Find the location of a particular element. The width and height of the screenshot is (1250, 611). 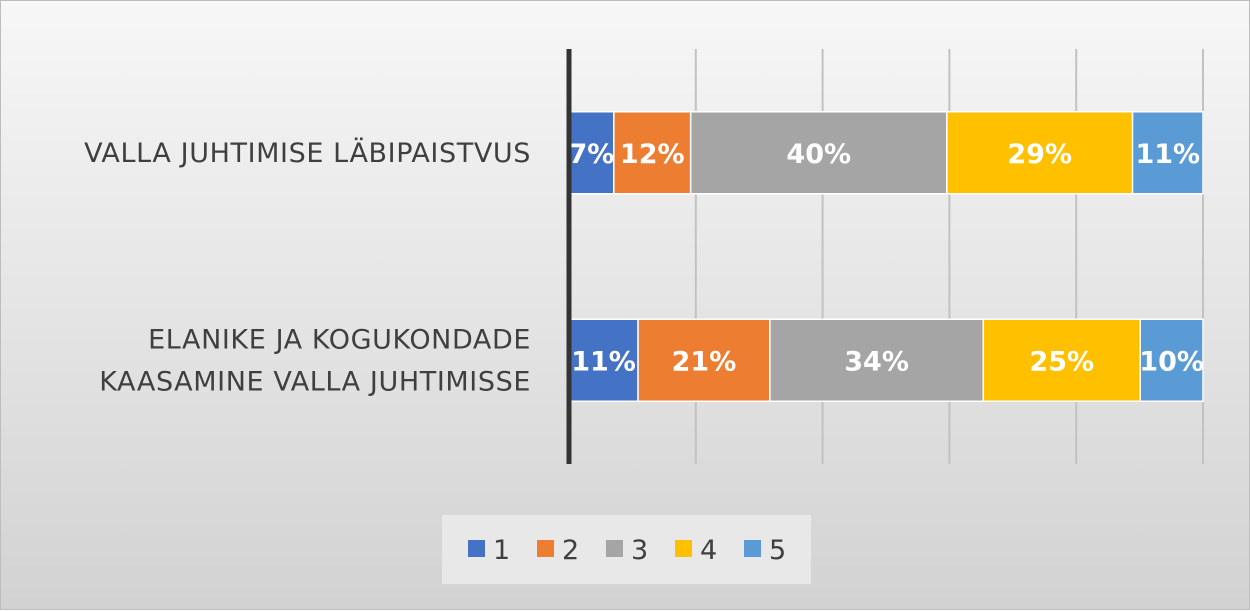

data-label: 10% is located at coordinates (1171, 361).